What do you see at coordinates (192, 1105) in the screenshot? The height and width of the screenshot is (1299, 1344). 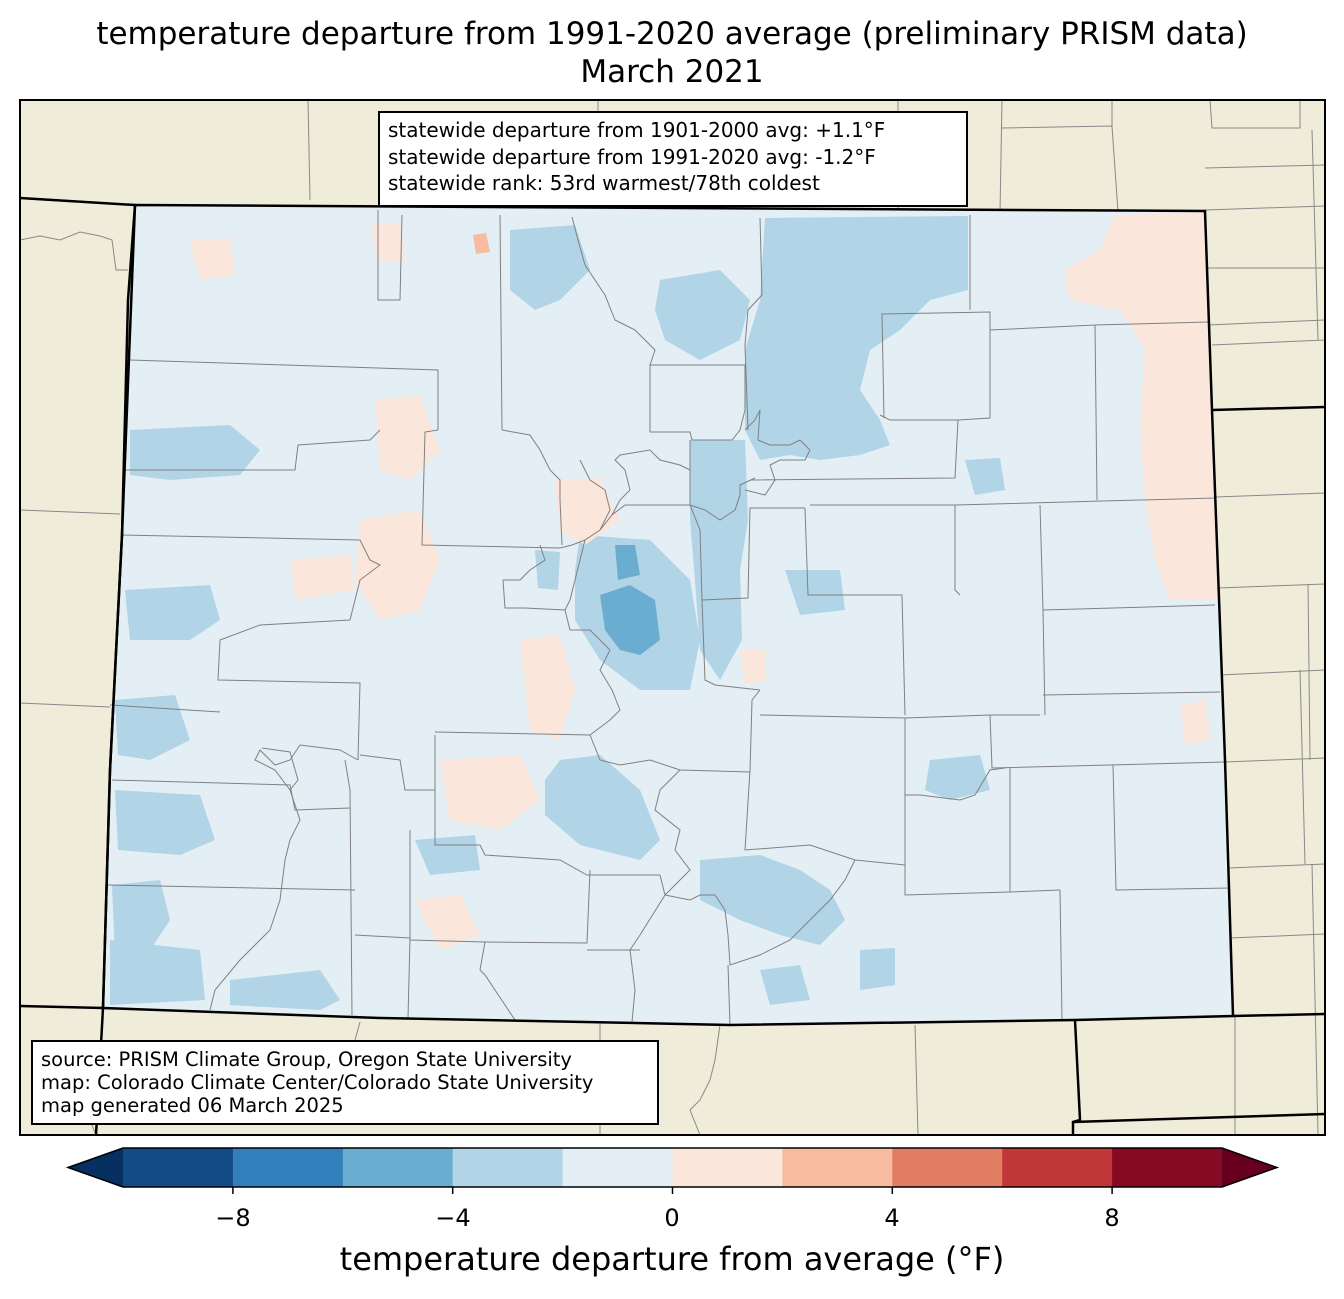 I see `generated-date-line: map generated 06 March 2025` at bounding box center [192, 1105].